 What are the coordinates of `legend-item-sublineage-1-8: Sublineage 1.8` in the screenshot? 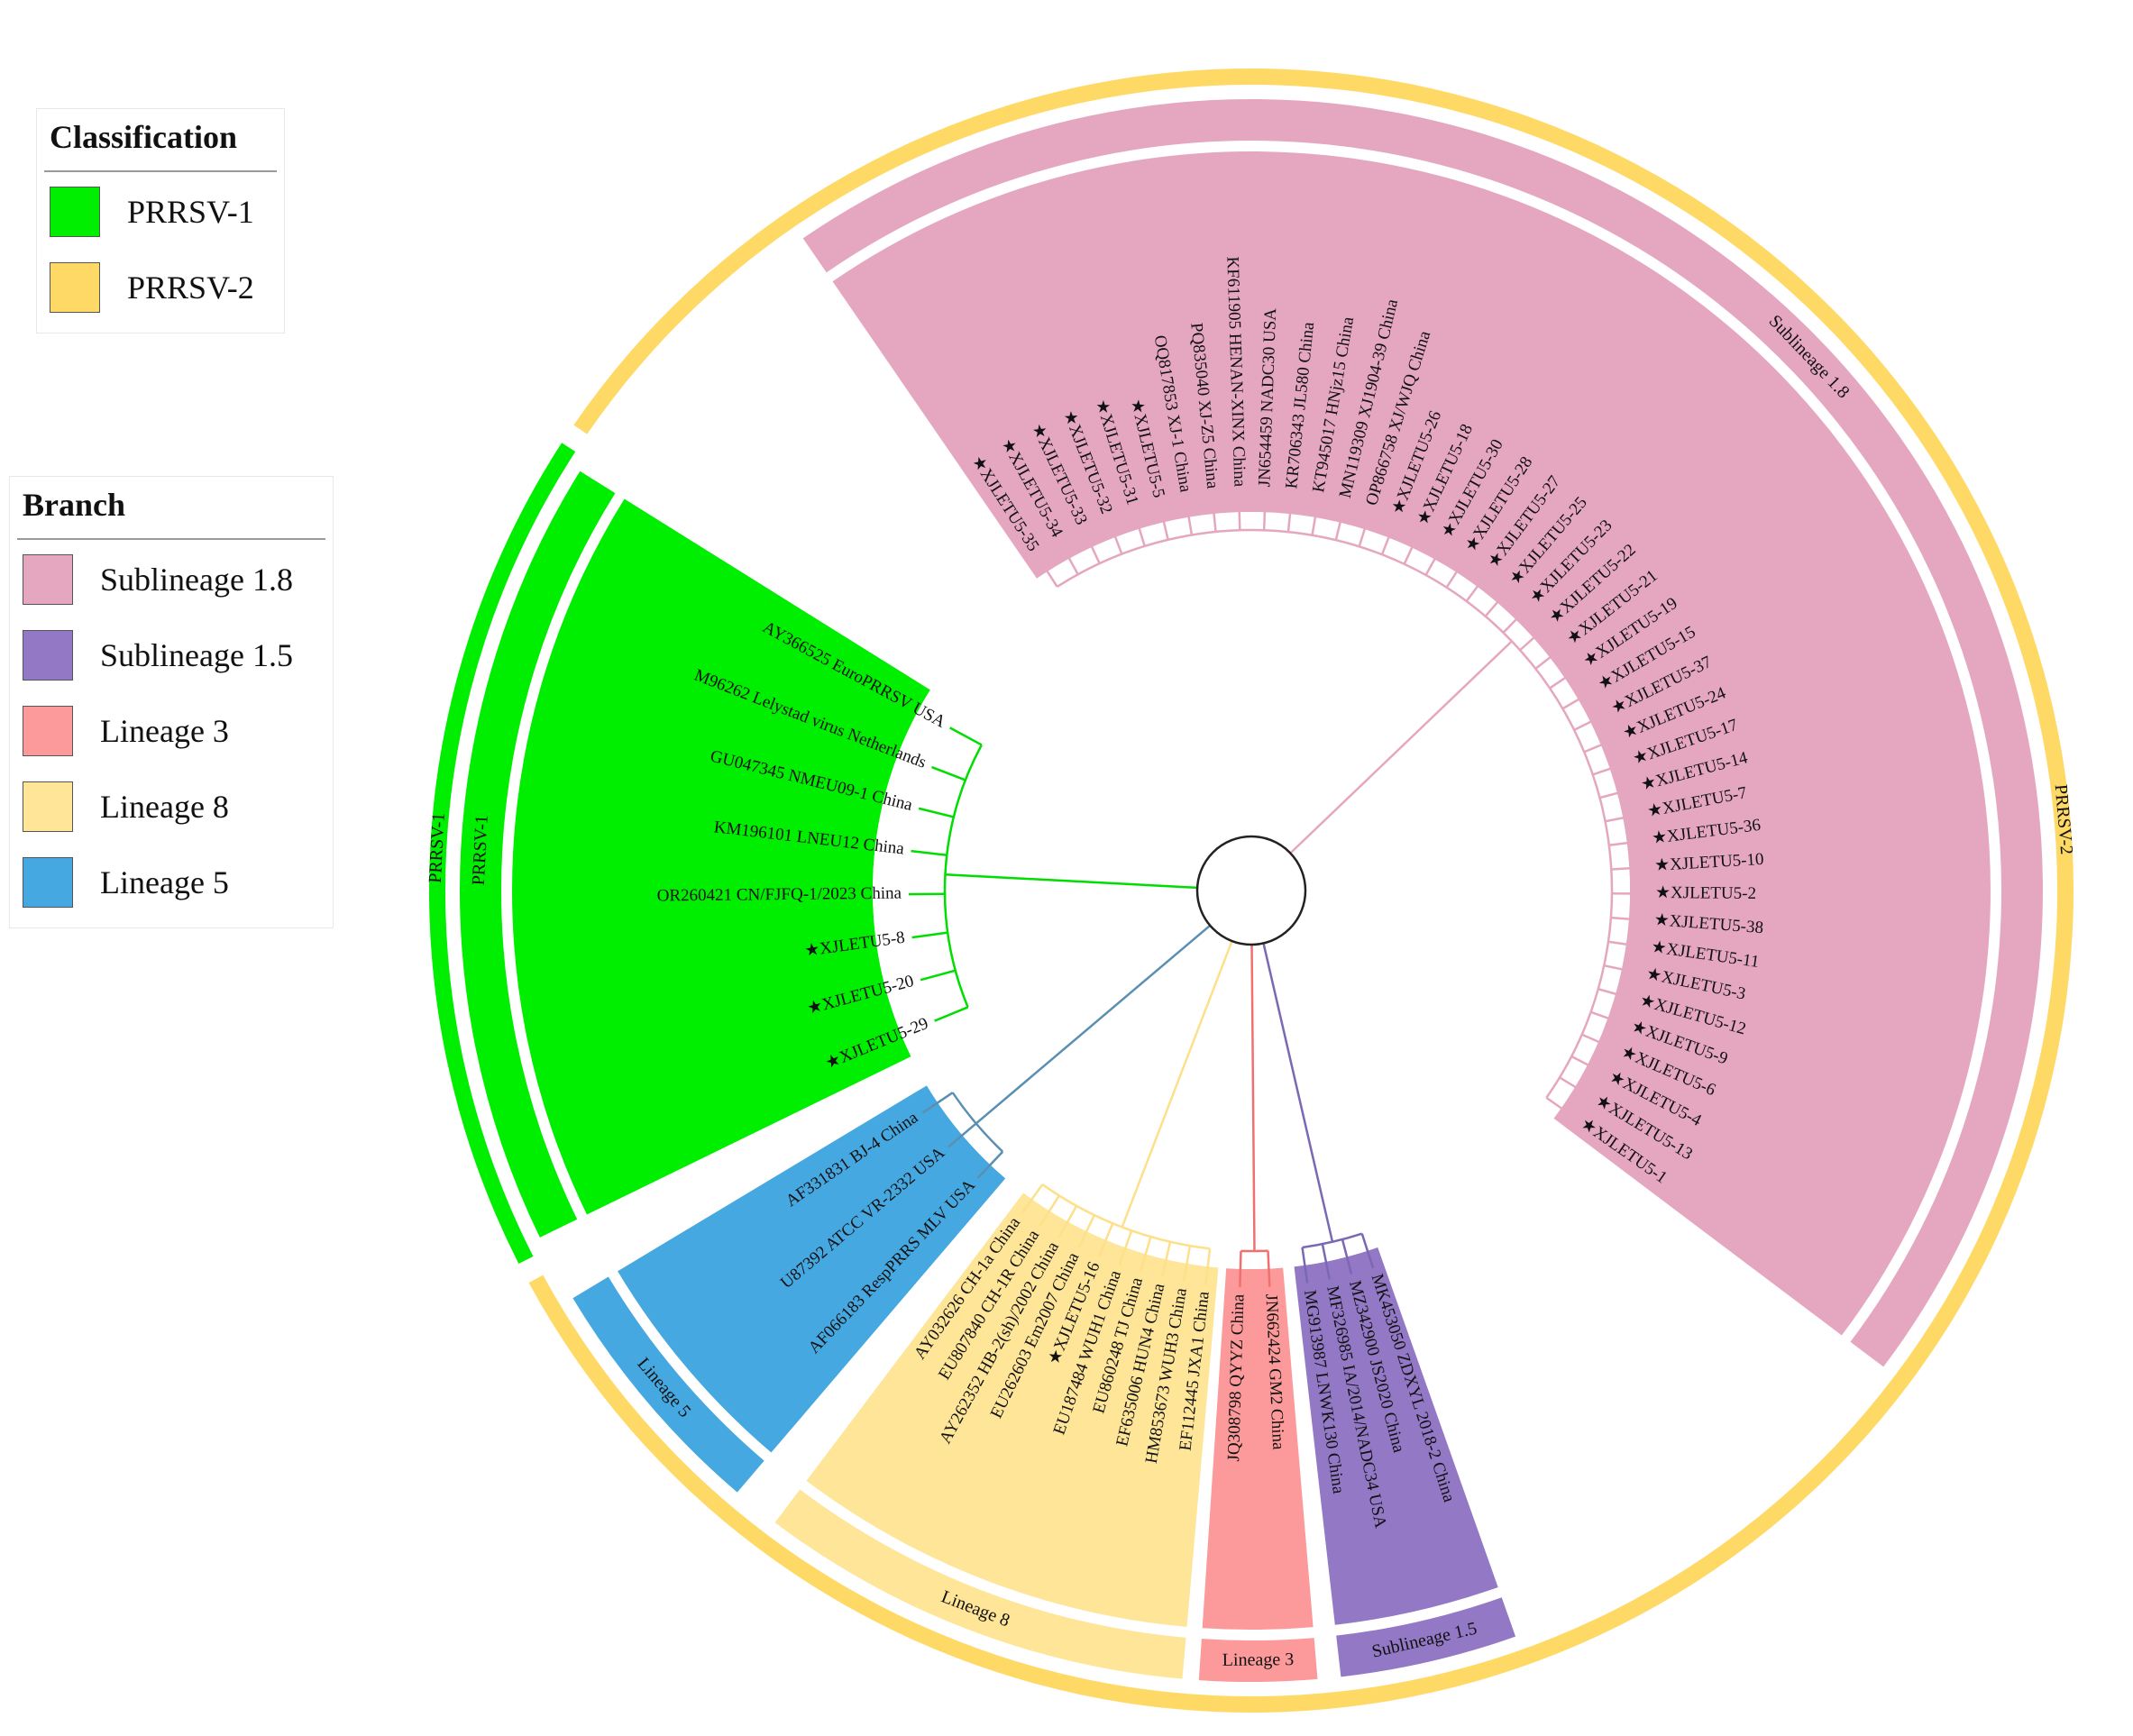 It's located at (158, 579).